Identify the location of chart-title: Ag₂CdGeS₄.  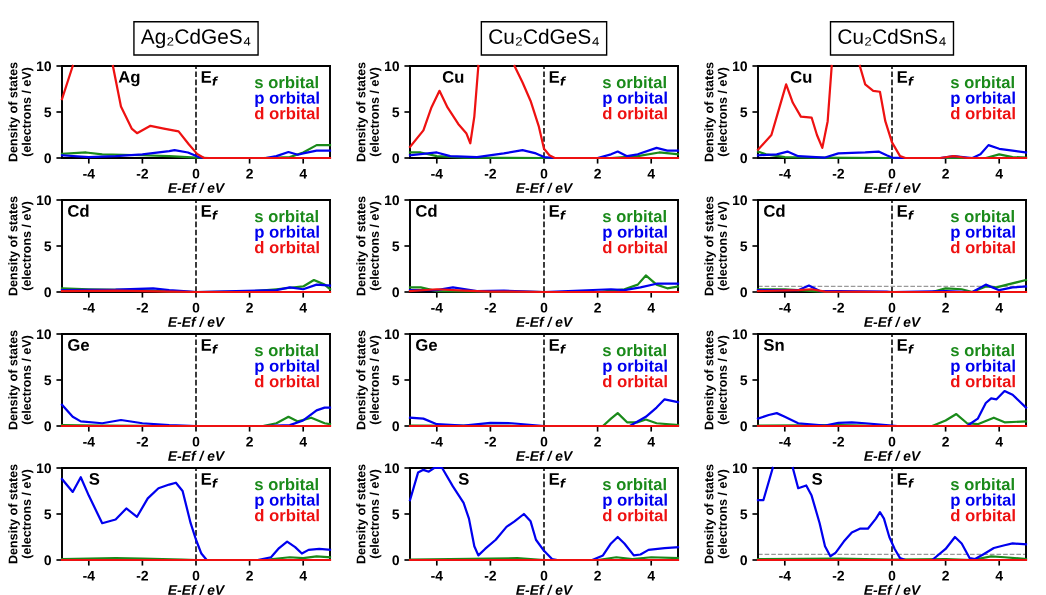
(195, 38).